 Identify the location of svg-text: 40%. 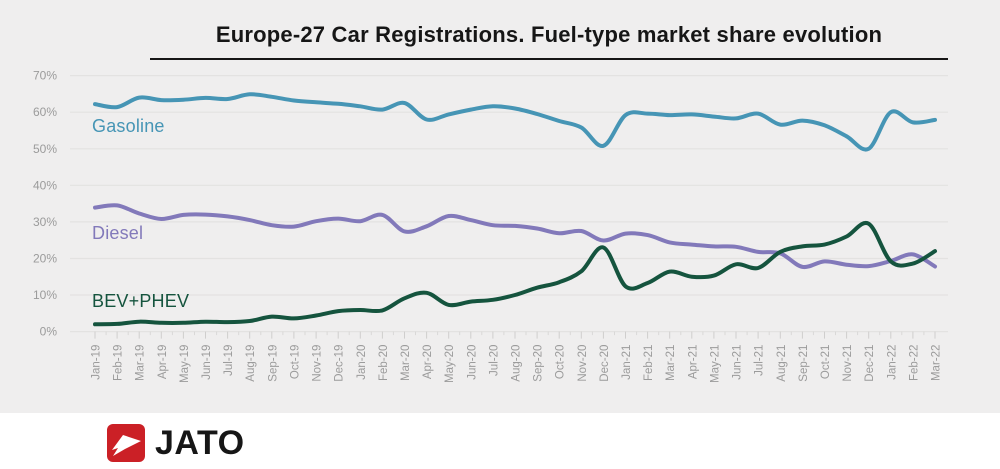
(45, 185).